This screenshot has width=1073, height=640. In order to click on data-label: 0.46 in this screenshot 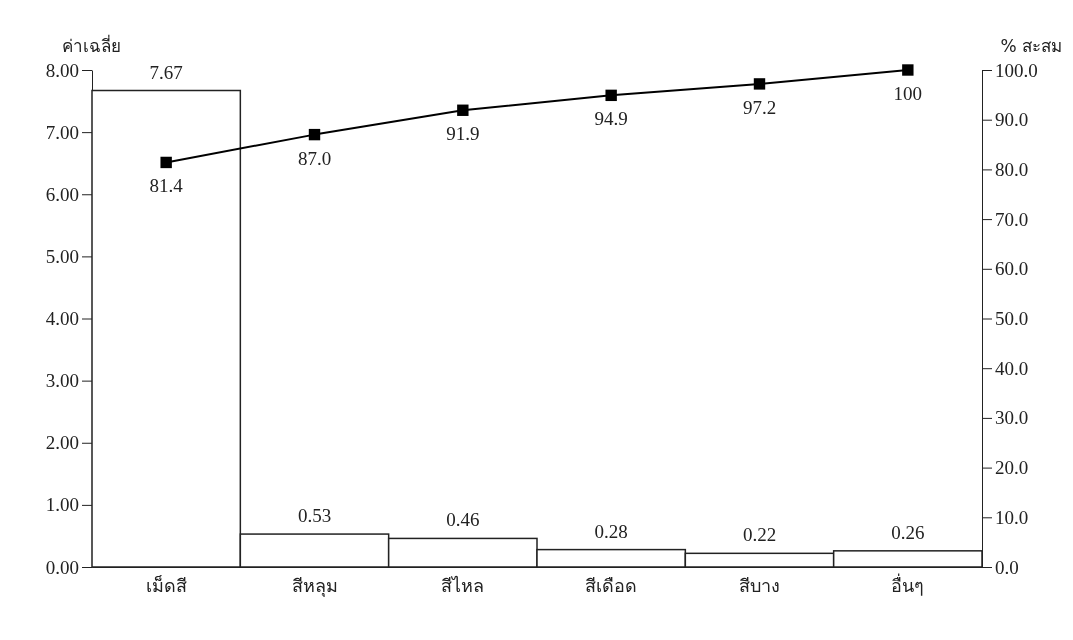, I will do `click(463, 520)`.